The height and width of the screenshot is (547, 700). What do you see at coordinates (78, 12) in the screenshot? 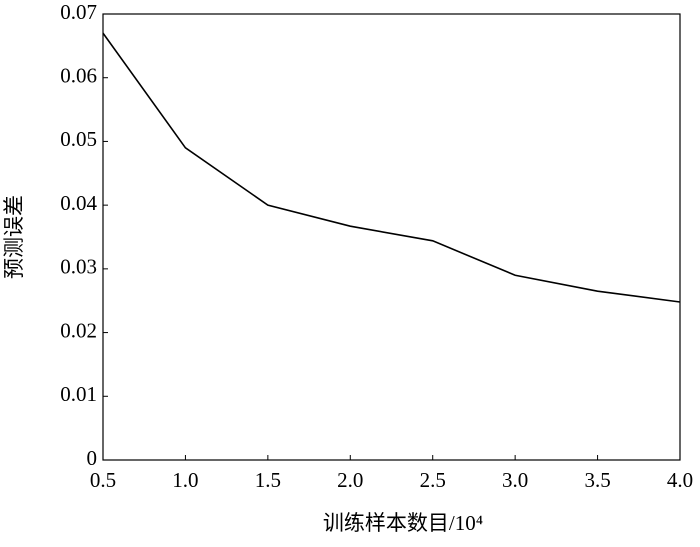
I see `y-tick-label: 0.07` at bounding box center [78, 12].